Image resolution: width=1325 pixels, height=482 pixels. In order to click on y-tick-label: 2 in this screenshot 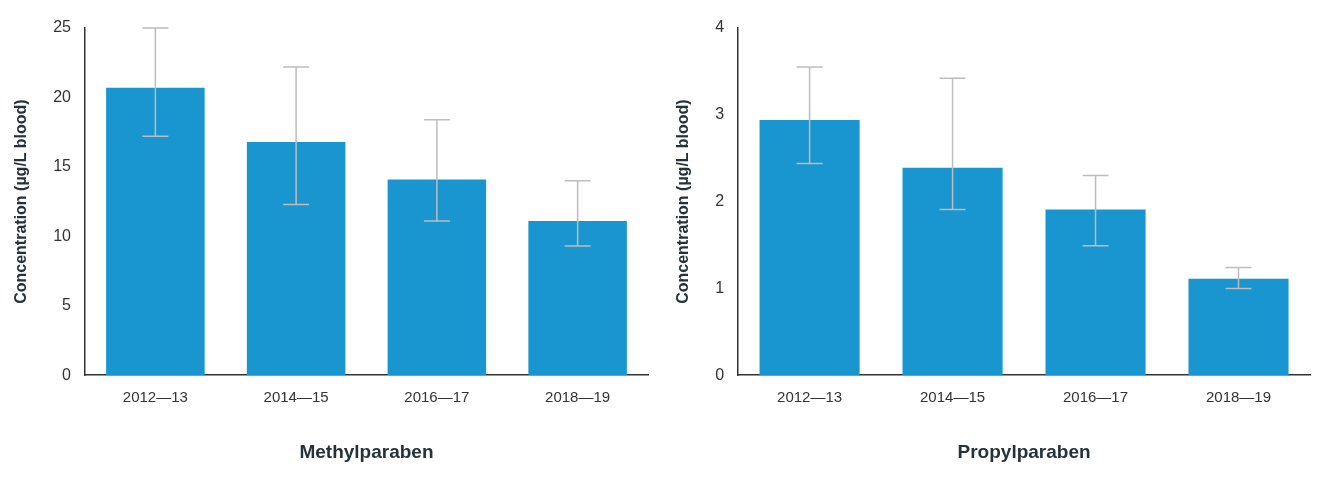, I will do `click(720, 201)`.